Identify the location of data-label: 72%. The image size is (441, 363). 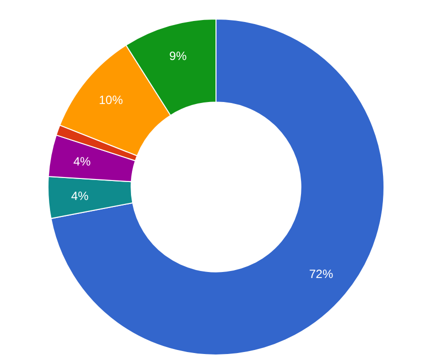
(321, 274).